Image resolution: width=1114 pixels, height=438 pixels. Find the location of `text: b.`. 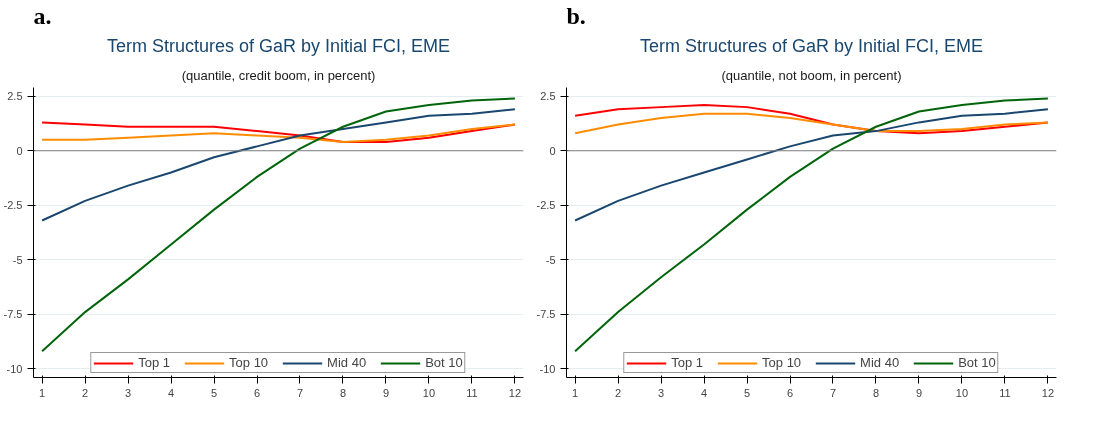

text: b. is located at coordinates (576, 15).